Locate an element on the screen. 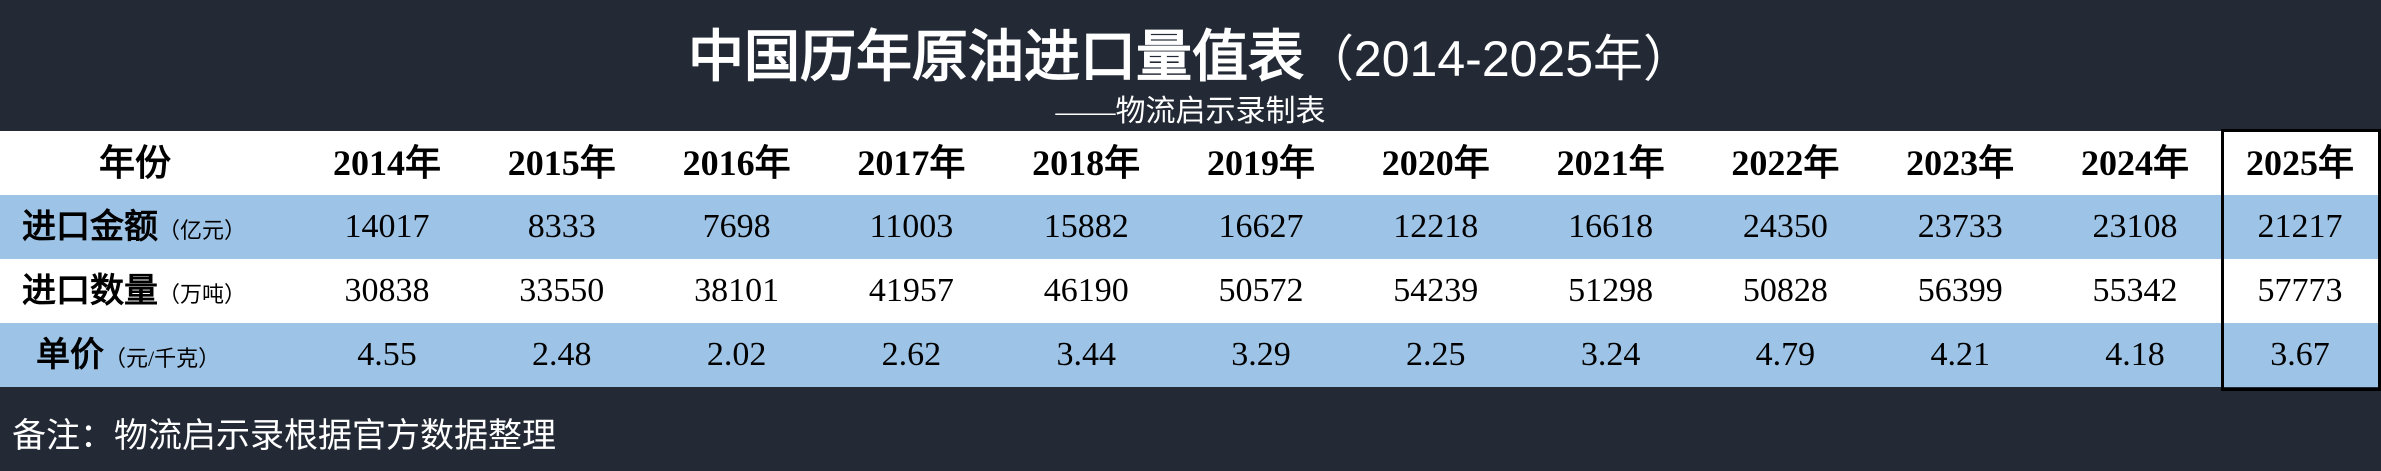 The width and height of the screenshot is (2381, 471). column-header: 2020年 is located at coordinates (1435, 163).